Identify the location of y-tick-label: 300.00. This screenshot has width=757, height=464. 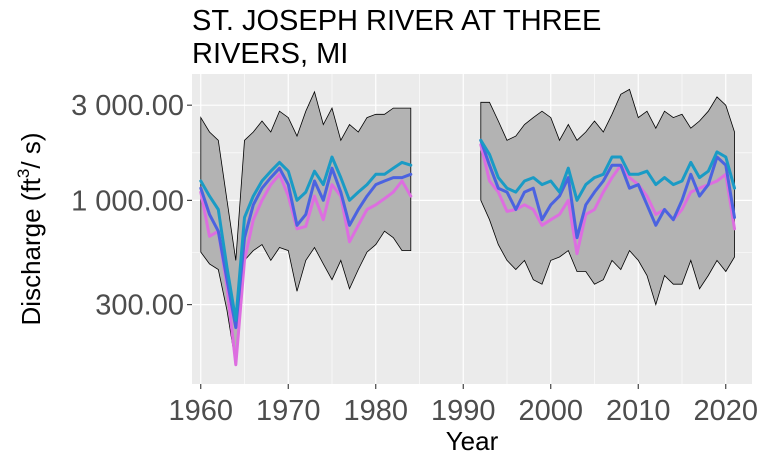
(139, 306).